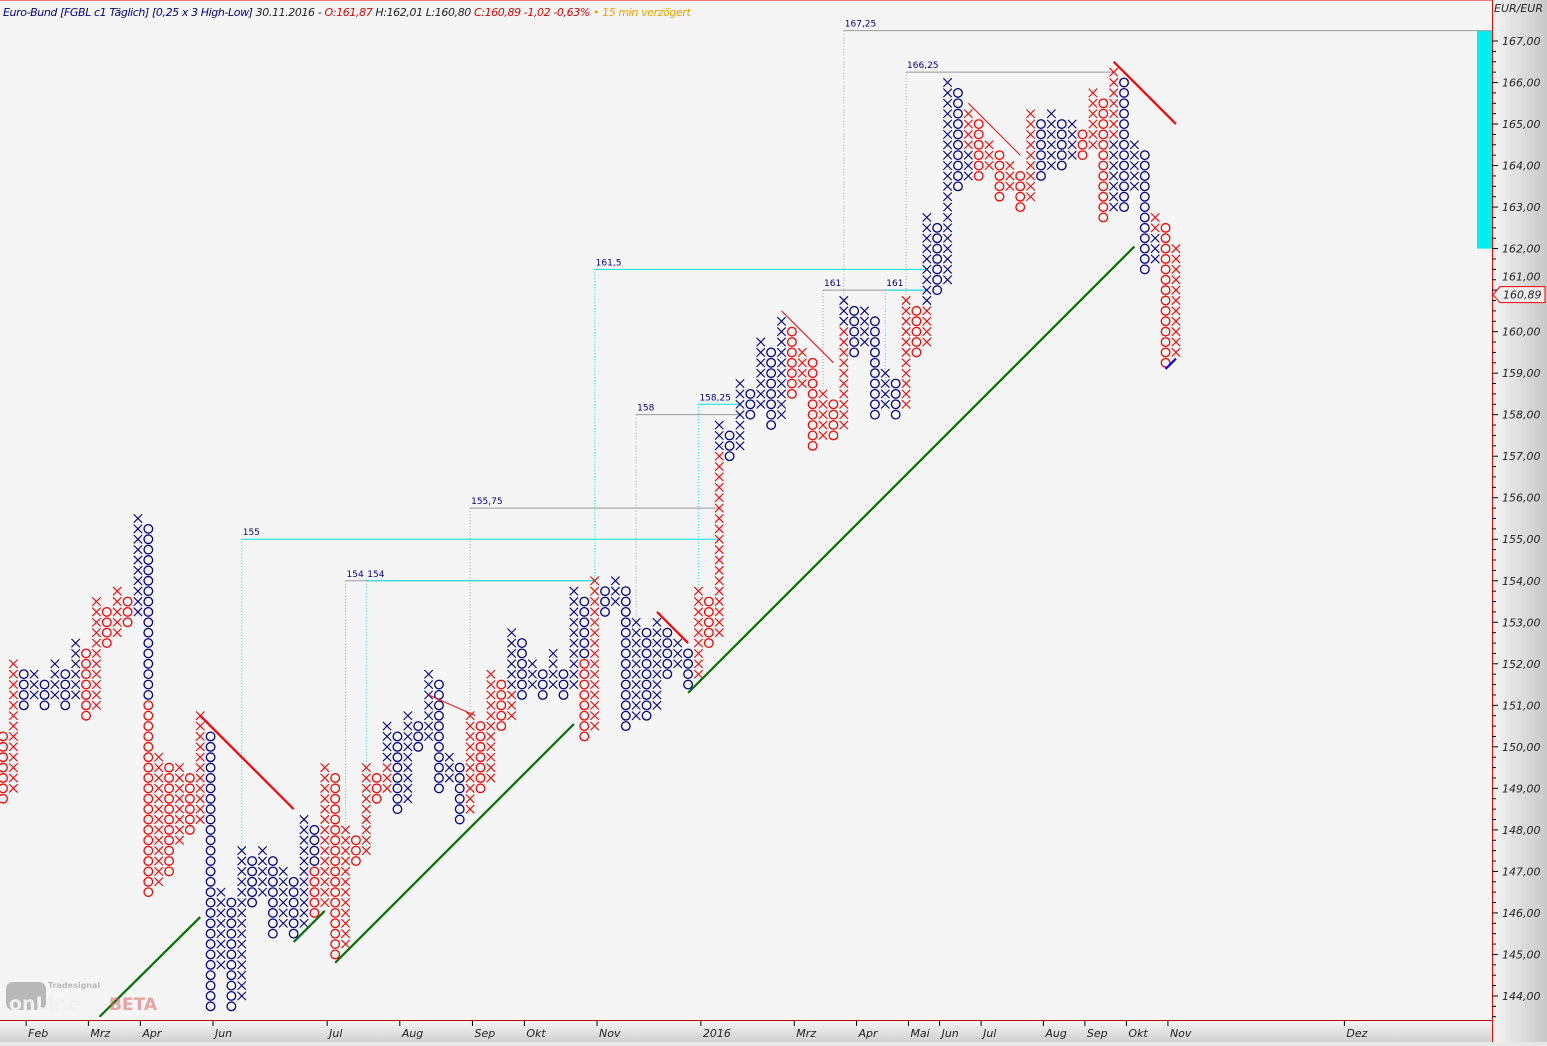 This screenshot has width=1547, height=1046. Describe the element at coordinates (1521, 498) in the screenshot. I see `y-tick-label: 156,00` at that location.